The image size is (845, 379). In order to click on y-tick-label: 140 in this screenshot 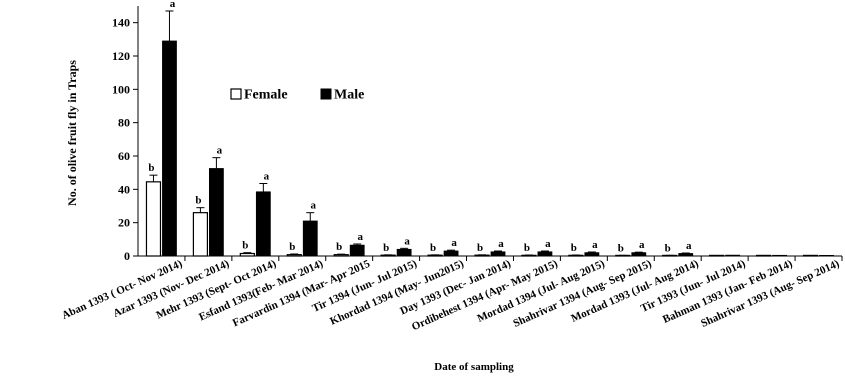, I will do `click(121, 23)`.